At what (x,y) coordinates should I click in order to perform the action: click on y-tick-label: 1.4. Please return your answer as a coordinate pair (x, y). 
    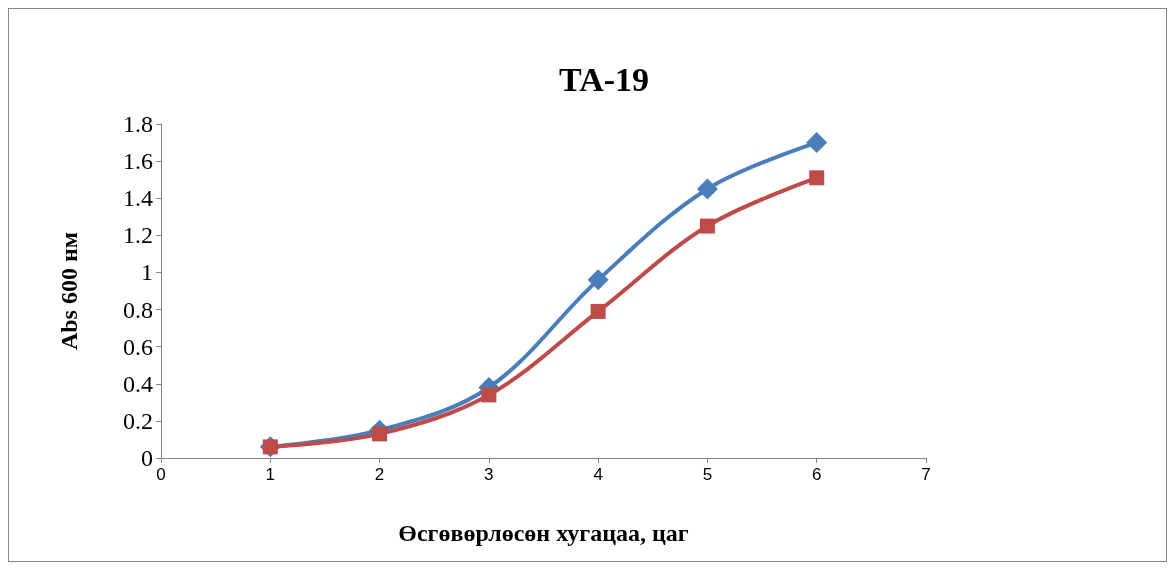
    Looking at the image, I should click on (138, 198).